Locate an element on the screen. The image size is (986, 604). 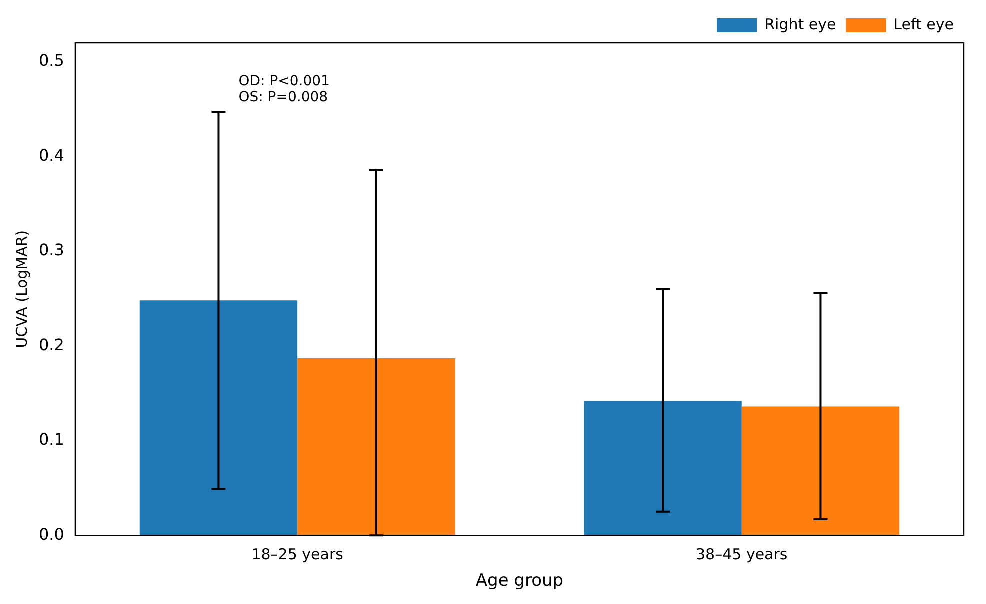
y-axis-title: UCVA (LogMAR) is located at coordinates (21, 289).